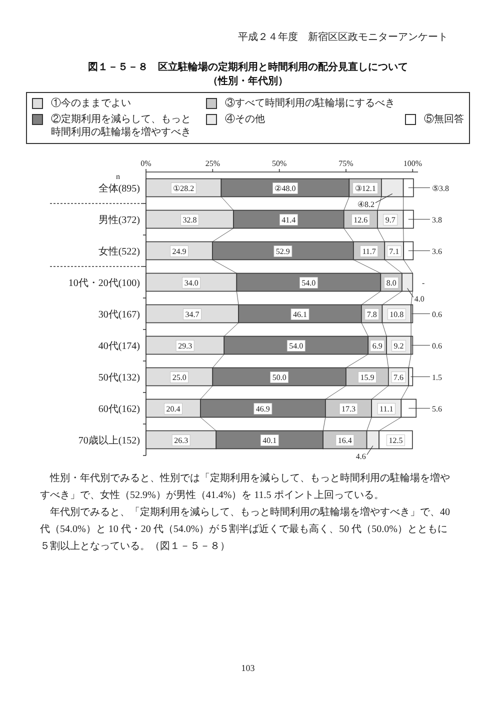  Describe the element at coordinates (121, 126) in the screenshot. I see `legend-label: ②定期利用を減らして、もっと時間利用の駐輪場を増やすべき` at that location.